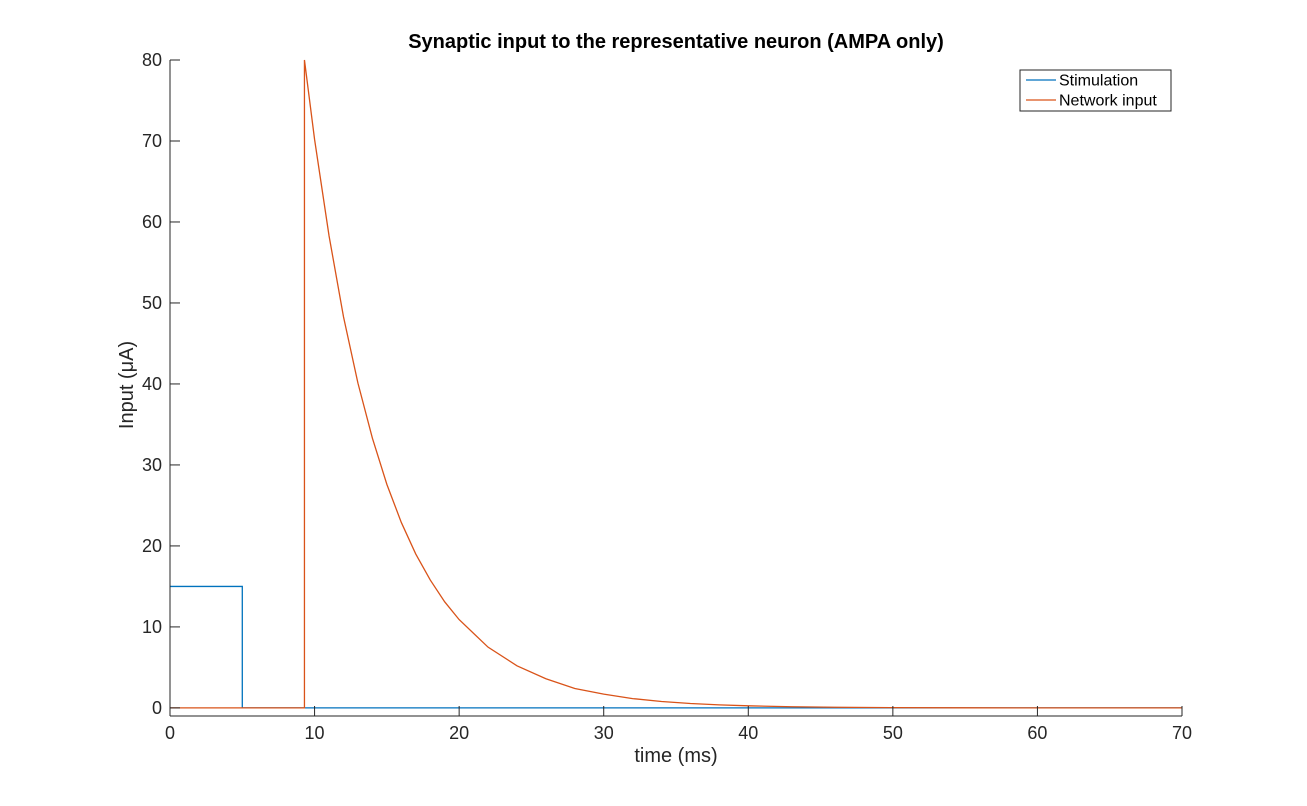 The image size is (1307, 806). What do you see at coordinates (152, 627) in the screenshot?
I see `y-tick-label: 10` at bounding box center [152, 627].